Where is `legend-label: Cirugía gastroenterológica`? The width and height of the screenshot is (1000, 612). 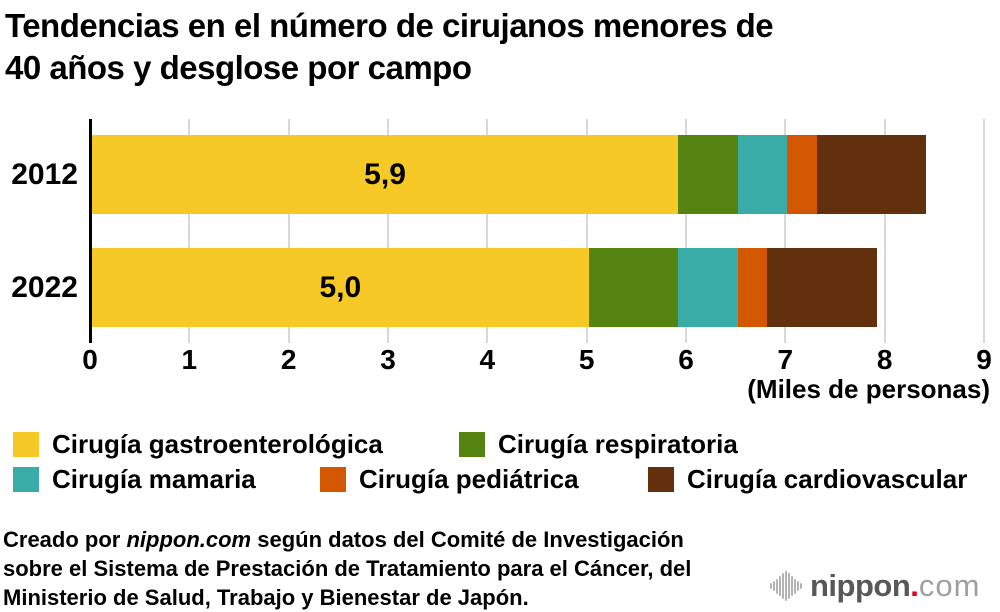
legend-label: Cirugía gastroenterológica is located at coordinates (217, 443).